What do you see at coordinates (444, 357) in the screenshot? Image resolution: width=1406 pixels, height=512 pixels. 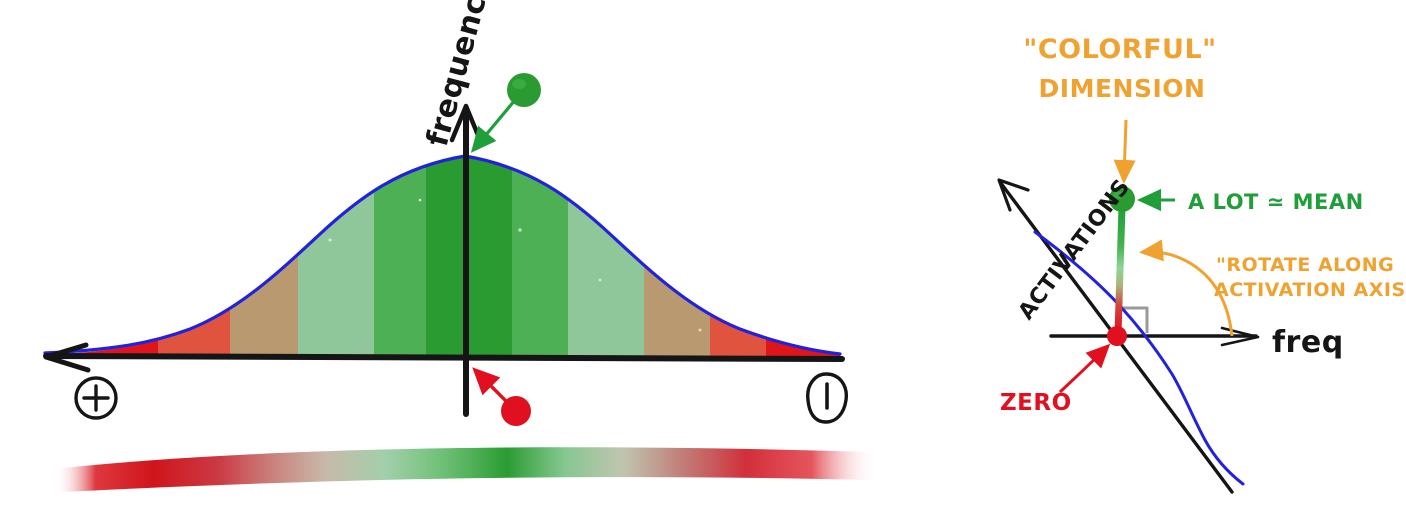 I see `x-axis` at bounding box center [444, 357].